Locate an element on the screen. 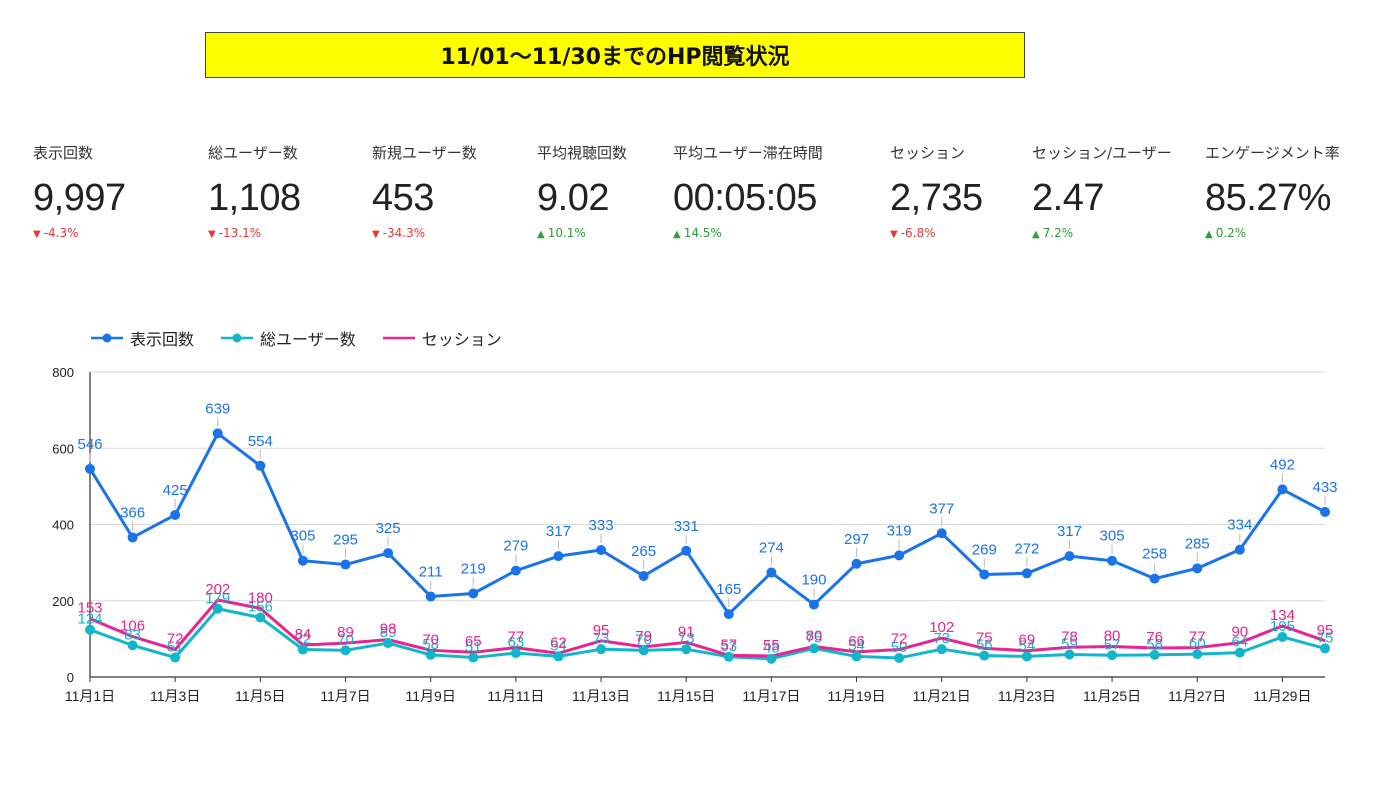  legend-item-users: 総ユーザー数 is located at coordinates (288, 338).